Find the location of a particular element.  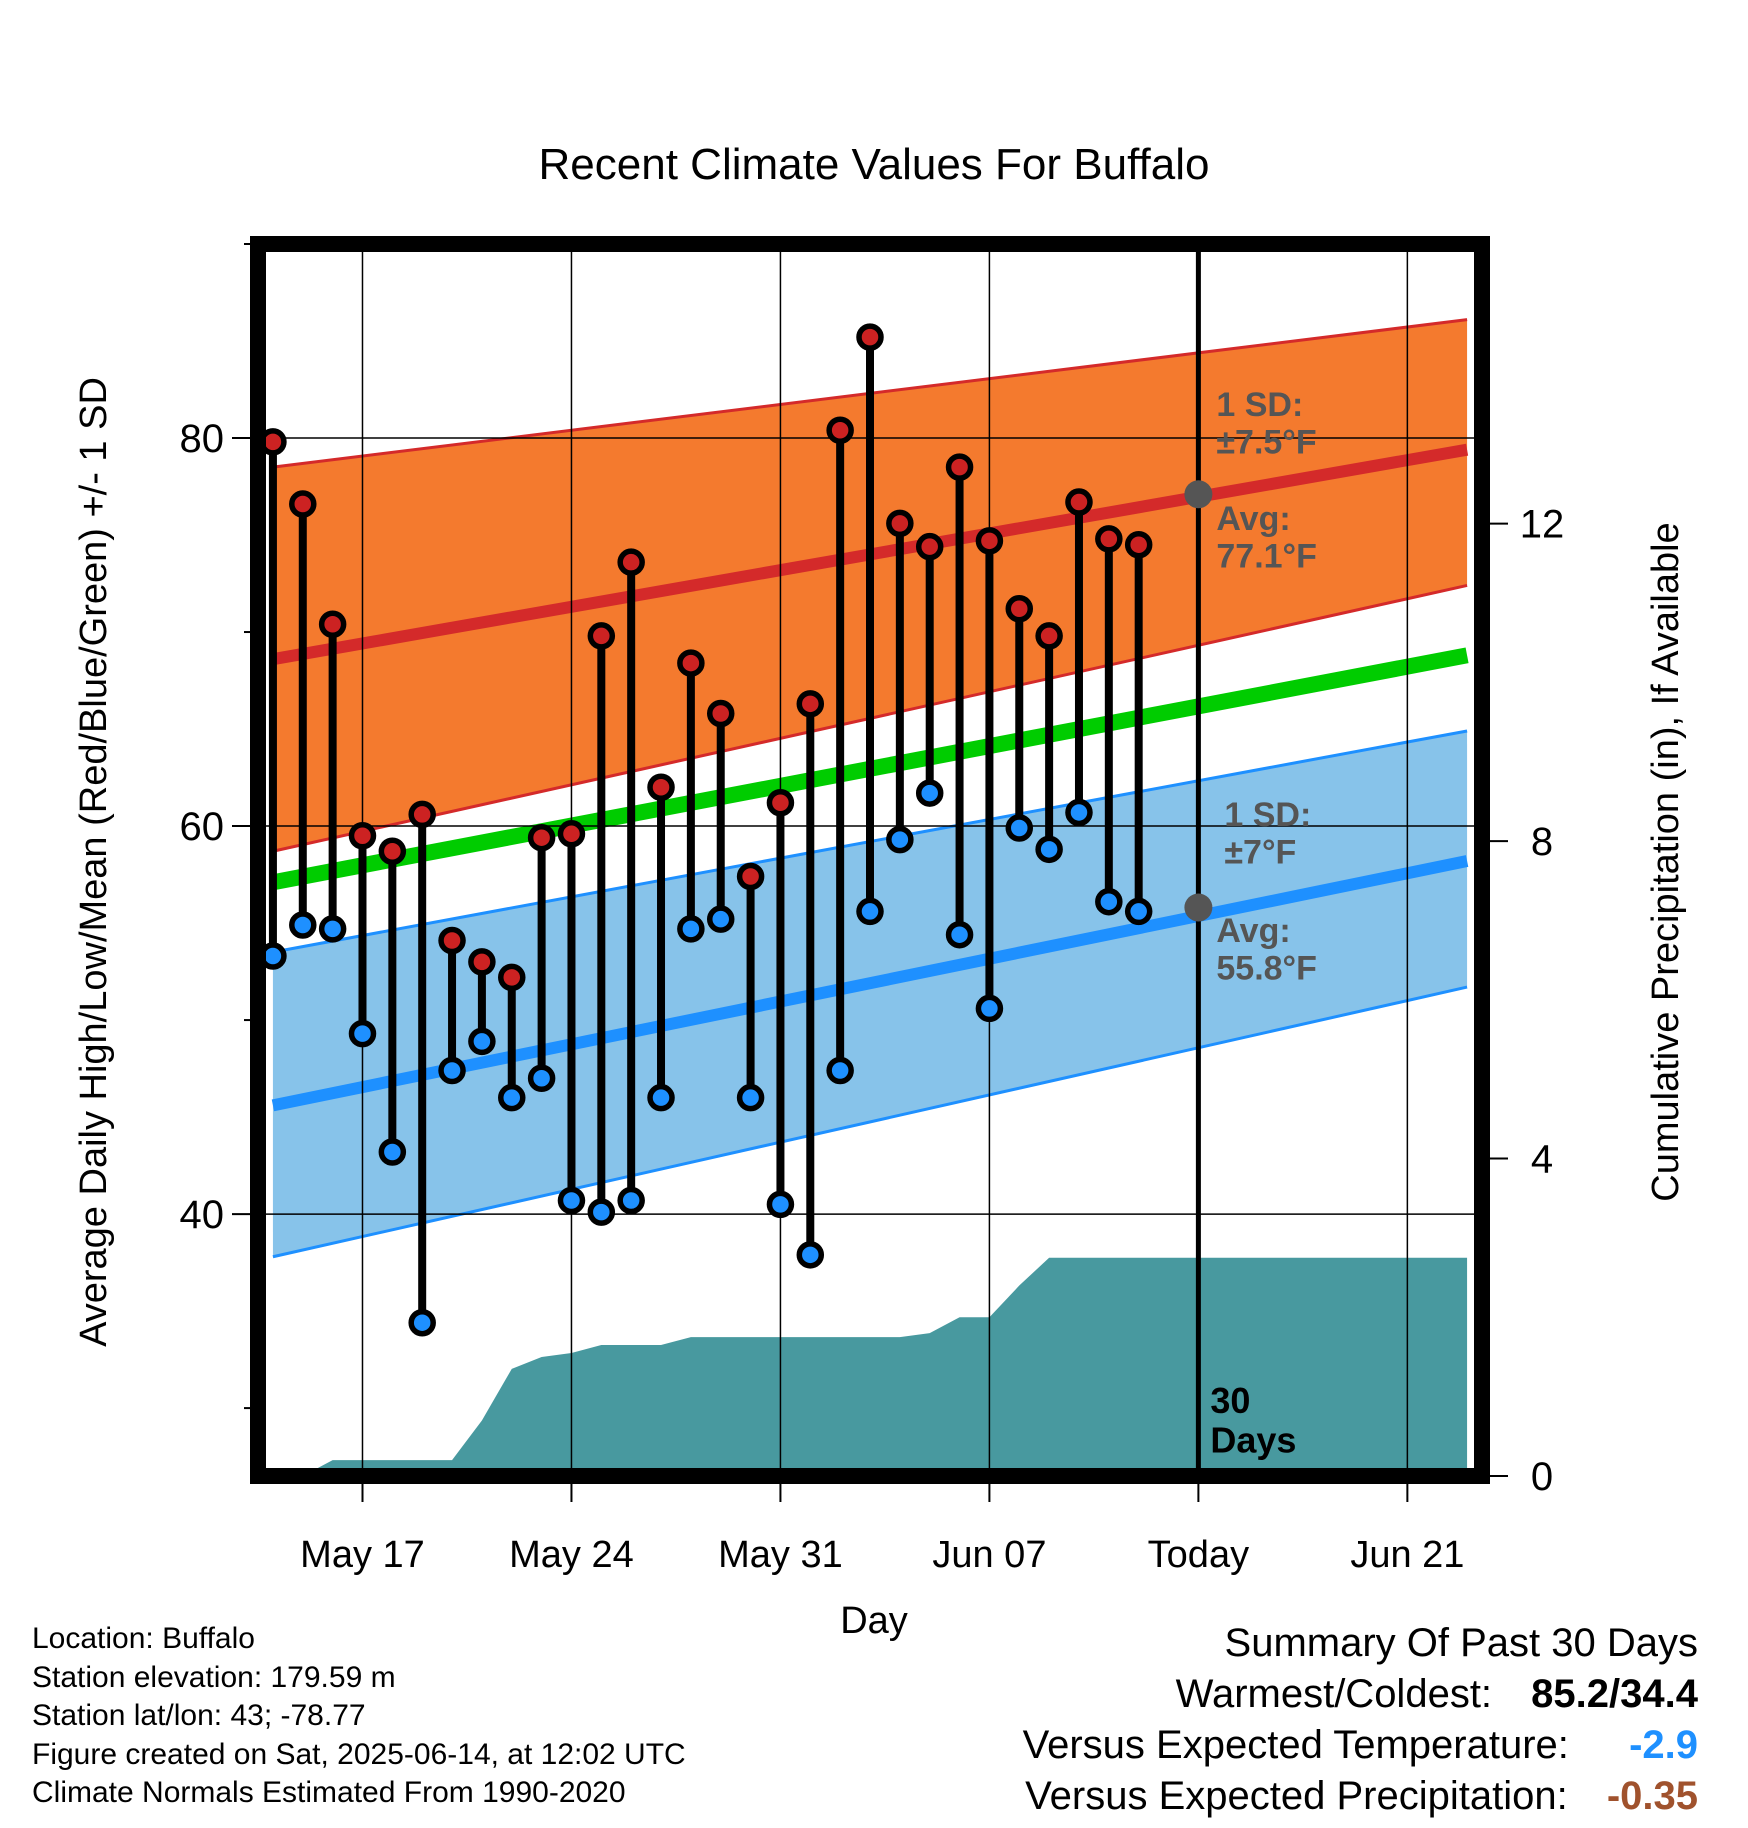

x-tick-label: Jun 21 is located at coordinates (1407, 1555).